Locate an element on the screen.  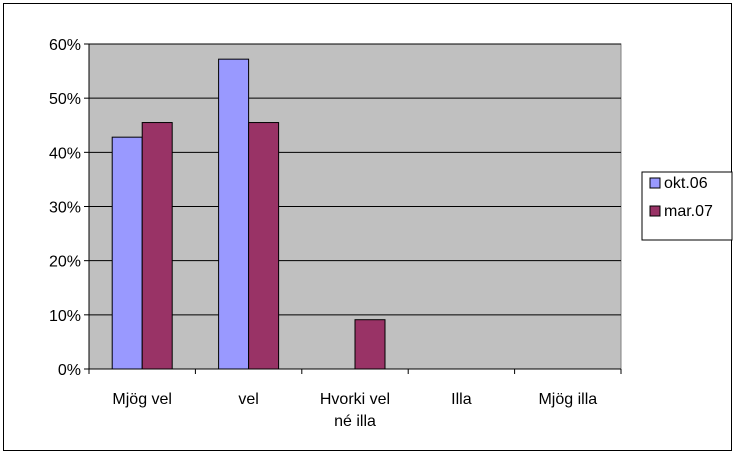
y-axis-ticks: 0% 10% 20% 30% 40% 50% 60% is located at coordinates (69, 208).